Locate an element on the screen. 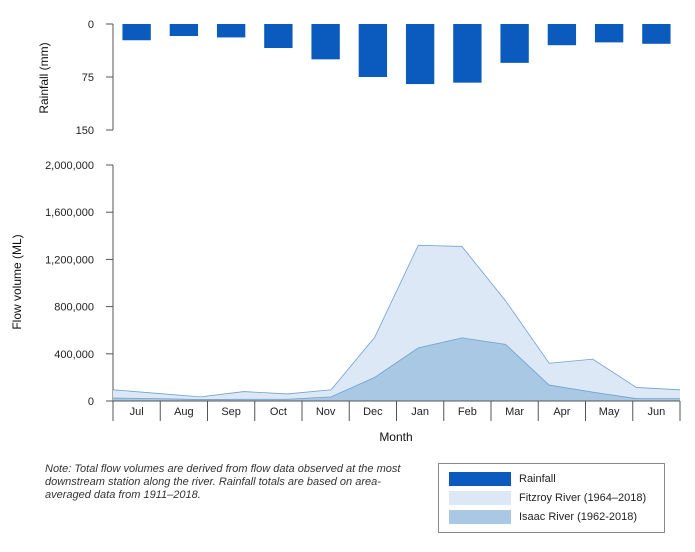 Image resolution: width=695 pixels, height=552 pixels. rainfall-tick-label: 75 is located at coordinates (88, 78).